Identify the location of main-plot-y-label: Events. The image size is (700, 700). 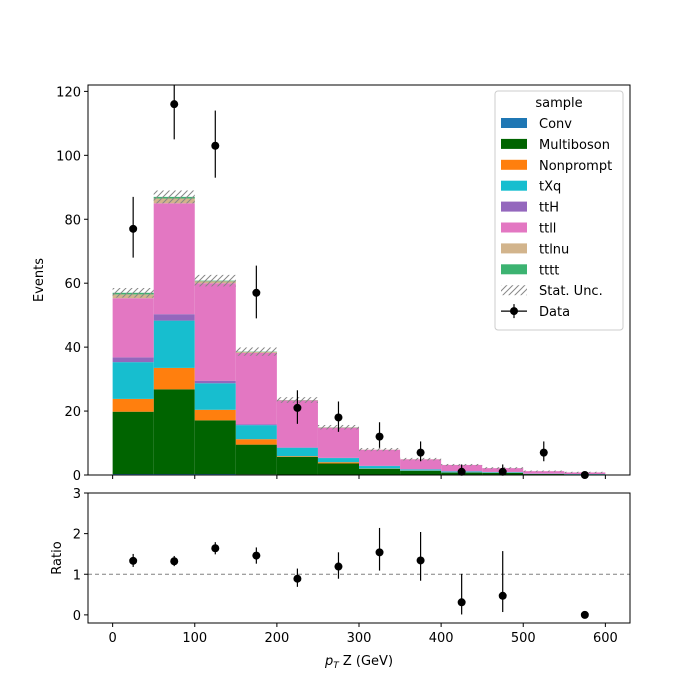
(39, 280).